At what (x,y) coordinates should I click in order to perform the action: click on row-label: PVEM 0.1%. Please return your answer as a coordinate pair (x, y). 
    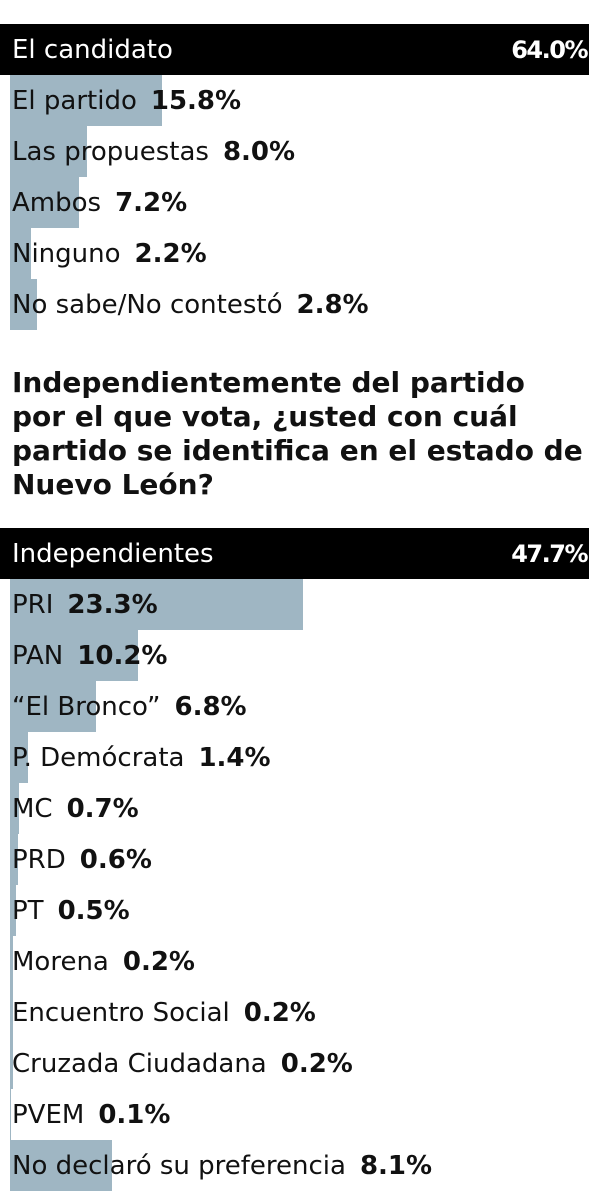
    Looking at the image, I should click on (91, 1114).